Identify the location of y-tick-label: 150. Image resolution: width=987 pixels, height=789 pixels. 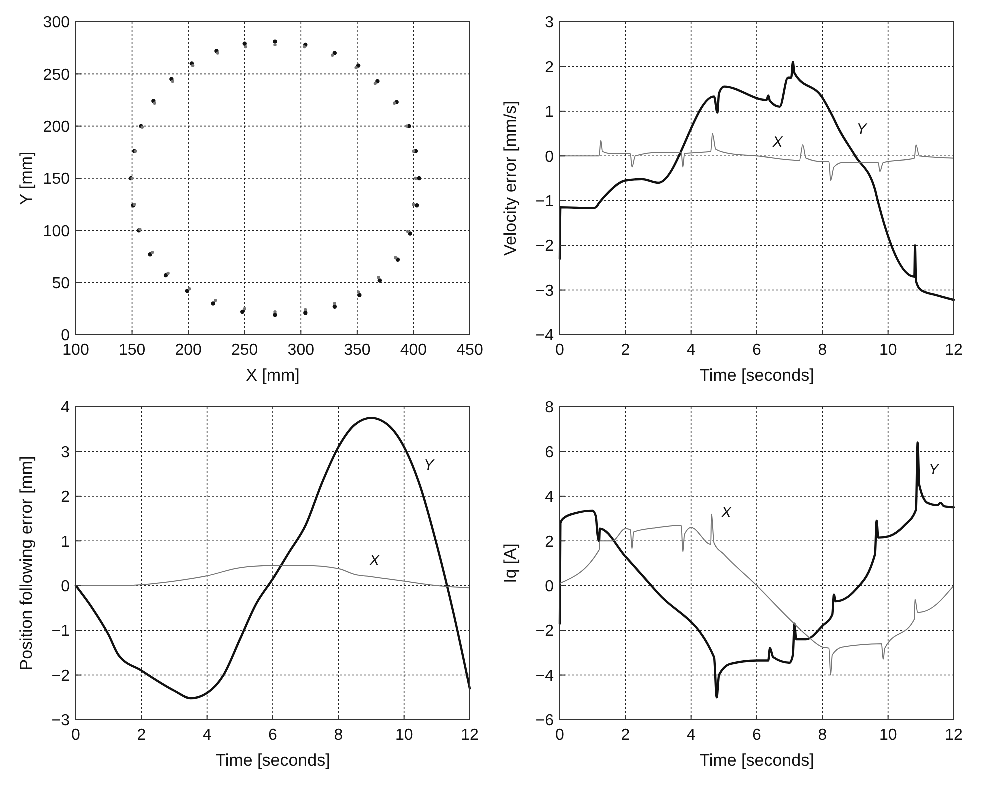
(56, 179).